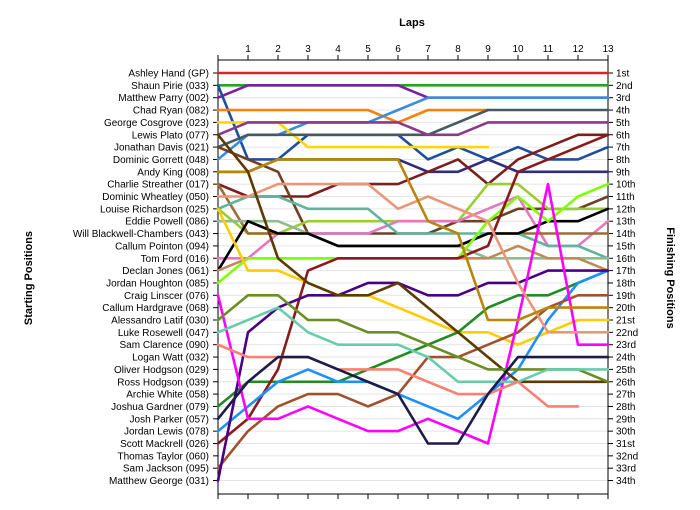  I want to click on finishing-position-label: 31st, so click(625, 444).